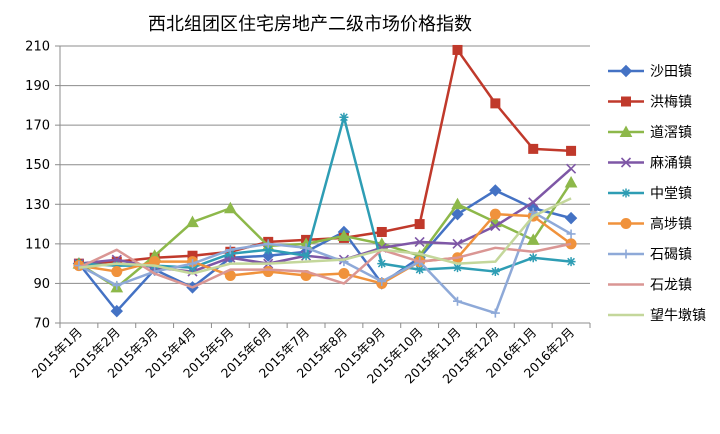 The image size is (720, 434). Describe the element at coordinates (671, 103) in the screenshot. I see `legend-label-1: 洪梅镇` at that location.